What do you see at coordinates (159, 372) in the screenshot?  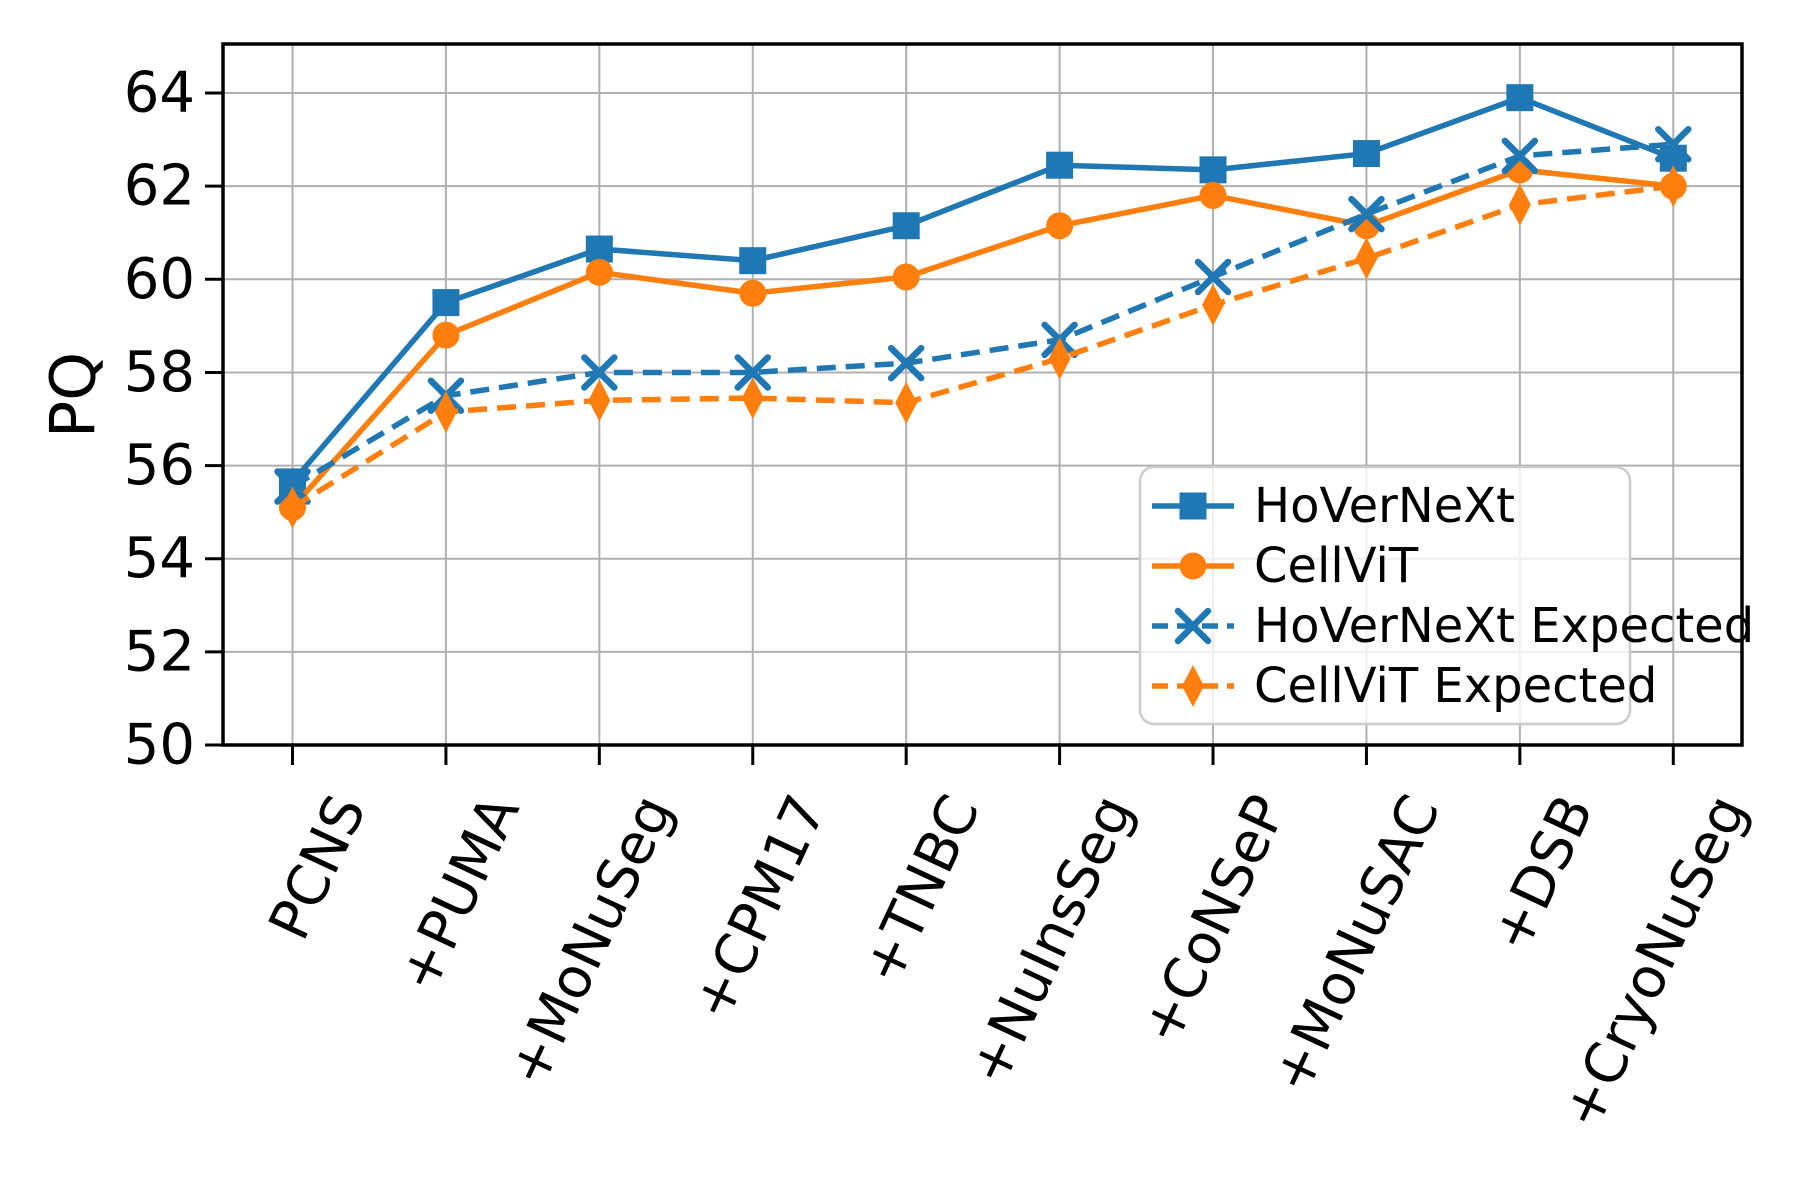 I see `y-tick-label: 58` at bounding box center [159, 372].